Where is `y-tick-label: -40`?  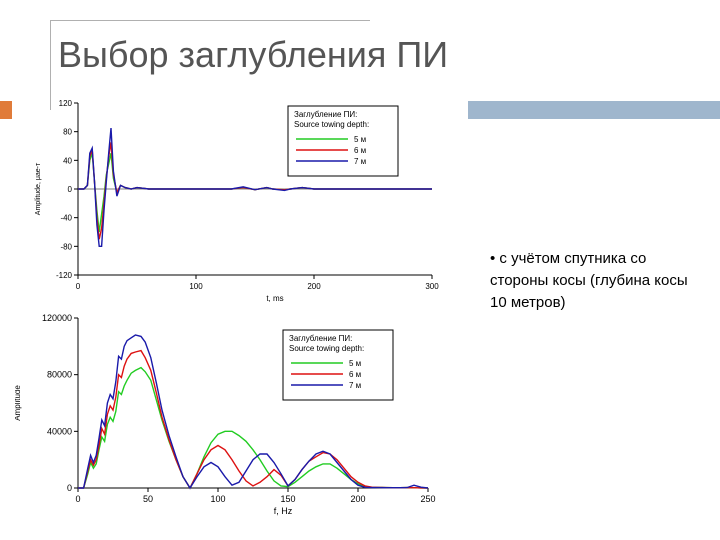
y-tick-label: -40 is located at coordinates (66, 218).